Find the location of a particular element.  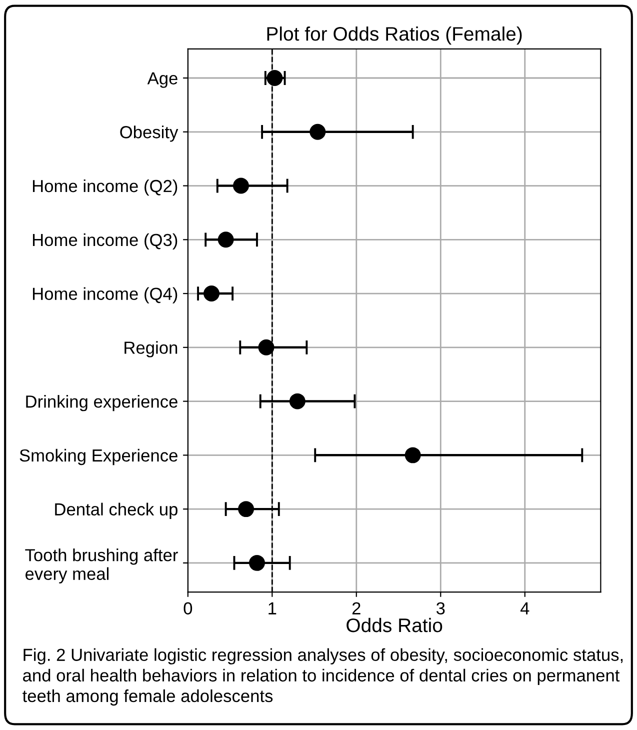

x-tick-label: 1 is located at coordinates (272, 608).